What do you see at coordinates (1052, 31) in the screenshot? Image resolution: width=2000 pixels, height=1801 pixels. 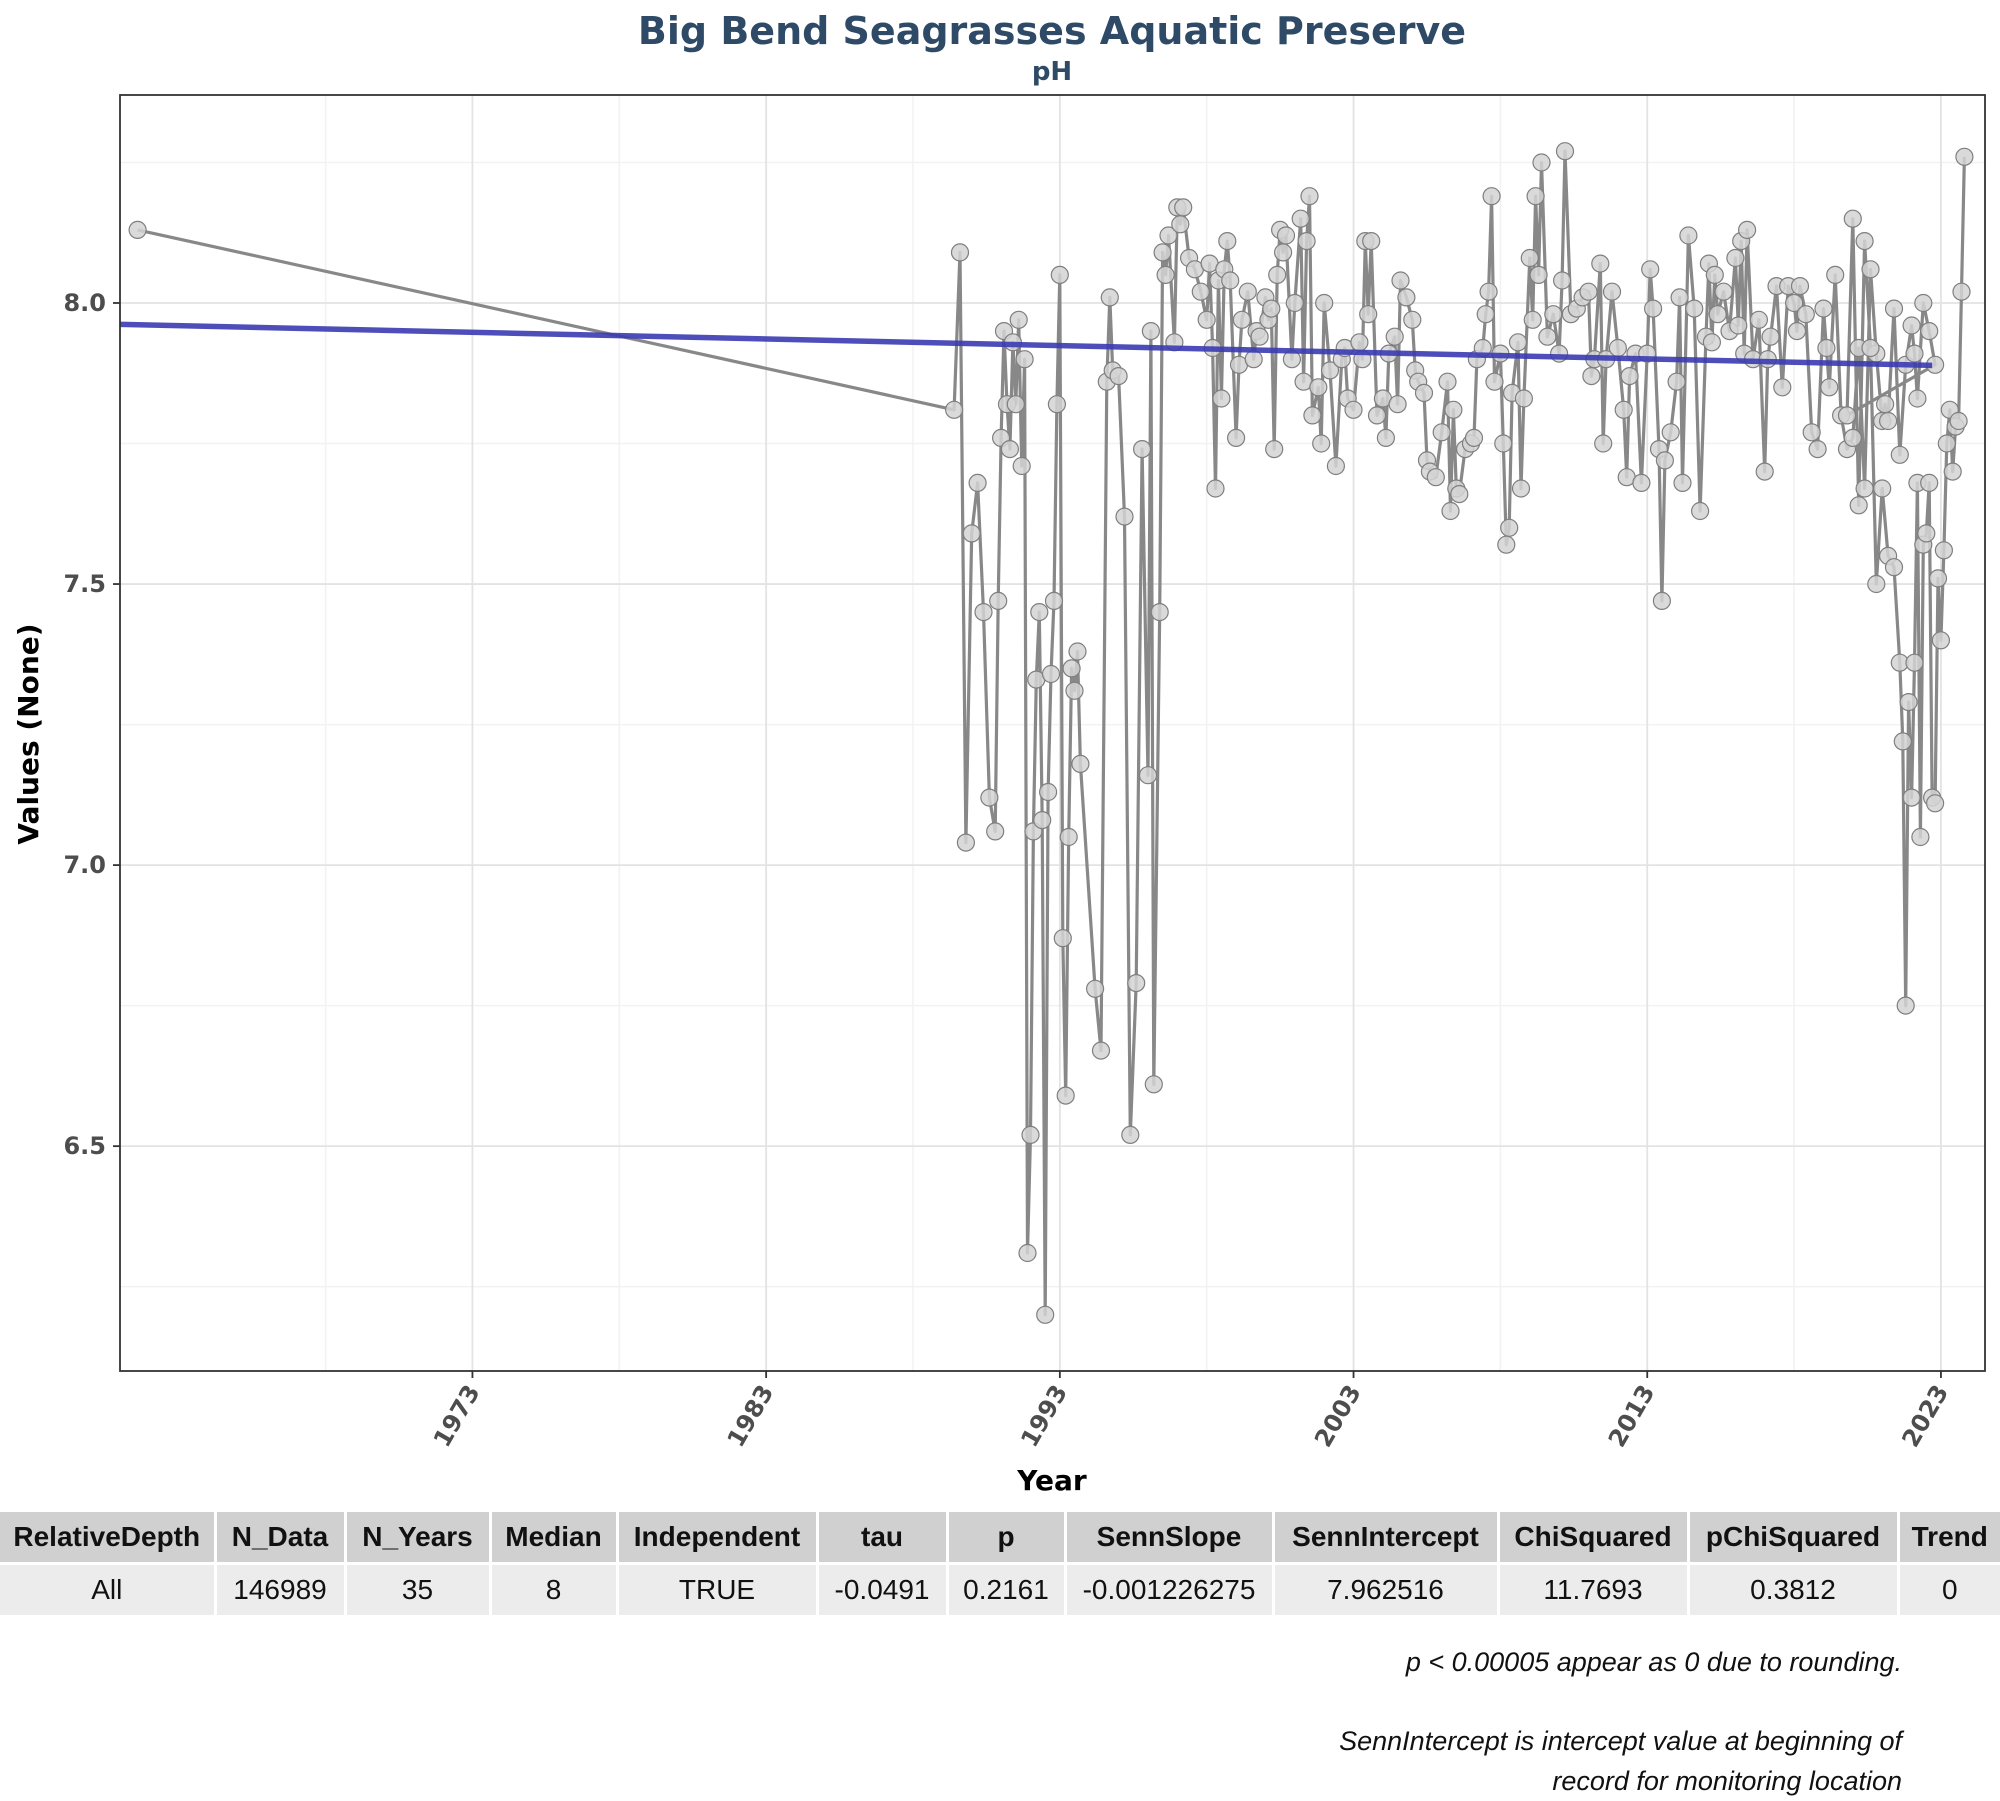 I see `chart-title: Big Bend Seagrasses Aquatic Preserve` at bounding box center [1052, 31].